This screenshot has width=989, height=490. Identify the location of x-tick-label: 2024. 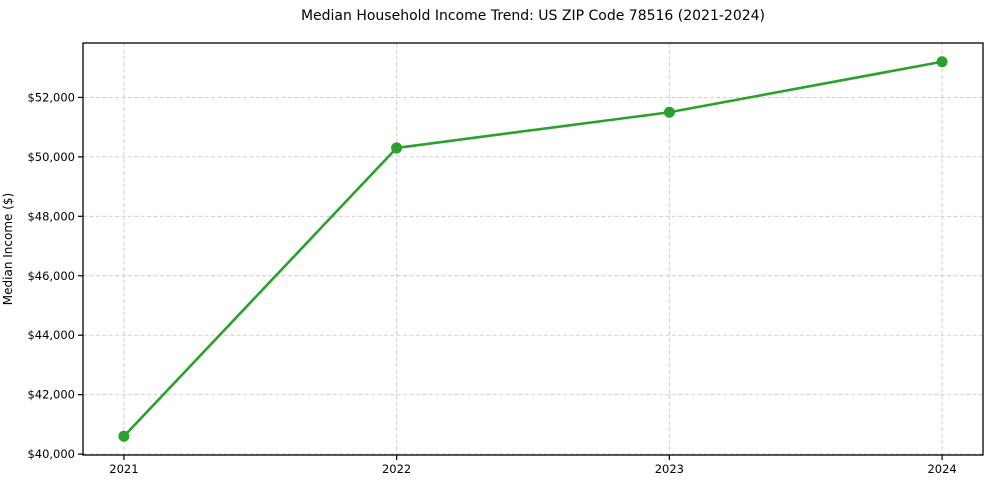
(941, 469).